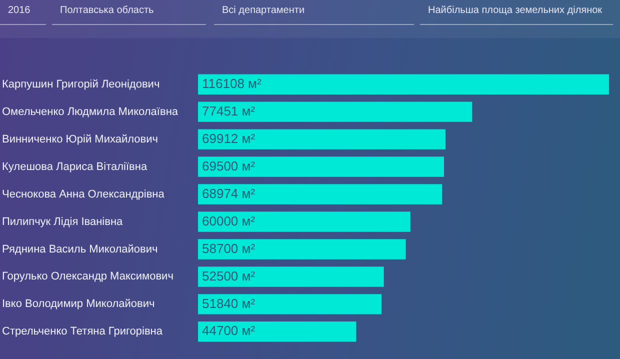 Image resolution: width=620 pixels, height=359 pixels. Describe the element at coordinates (314, 15) in the screenshot. I see `text: Всі департаменти` at that location.